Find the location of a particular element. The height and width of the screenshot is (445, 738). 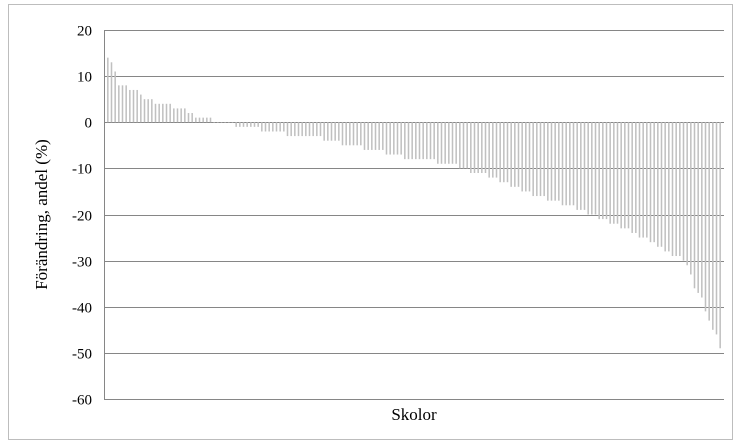

y-tick-labels: 20 10 0 -10 -20 -30 -40 -50 -60 is located at coordinates (82, 216).